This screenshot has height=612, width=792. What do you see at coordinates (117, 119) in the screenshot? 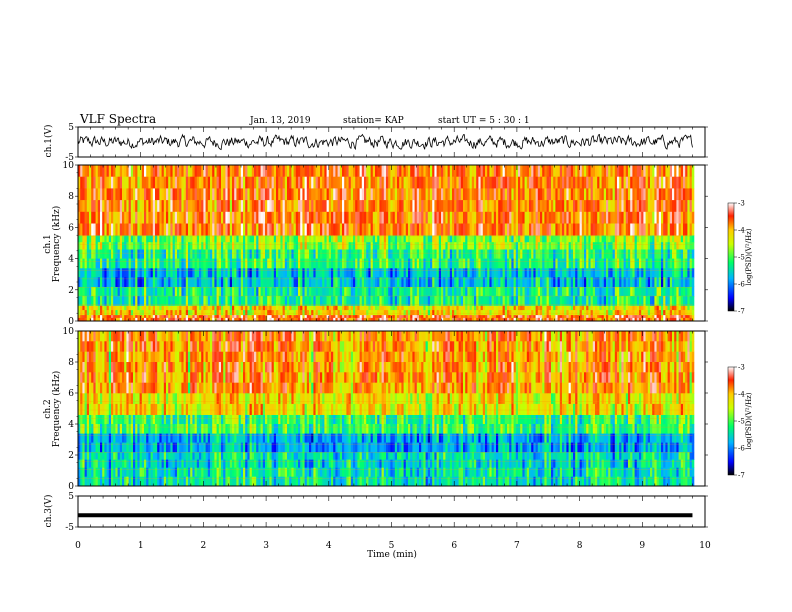
I see `figure-title: VLF Spectra` at bounding box center [117, 119].